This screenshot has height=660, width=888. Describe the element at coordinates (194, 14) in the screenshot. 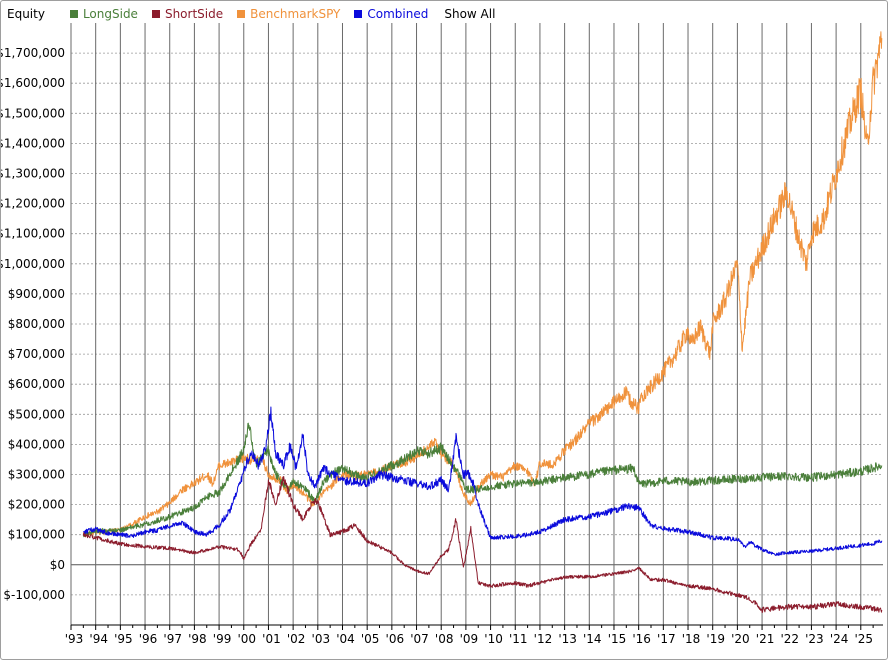

I see `legend-label-shortside: ShortSide` at that location.